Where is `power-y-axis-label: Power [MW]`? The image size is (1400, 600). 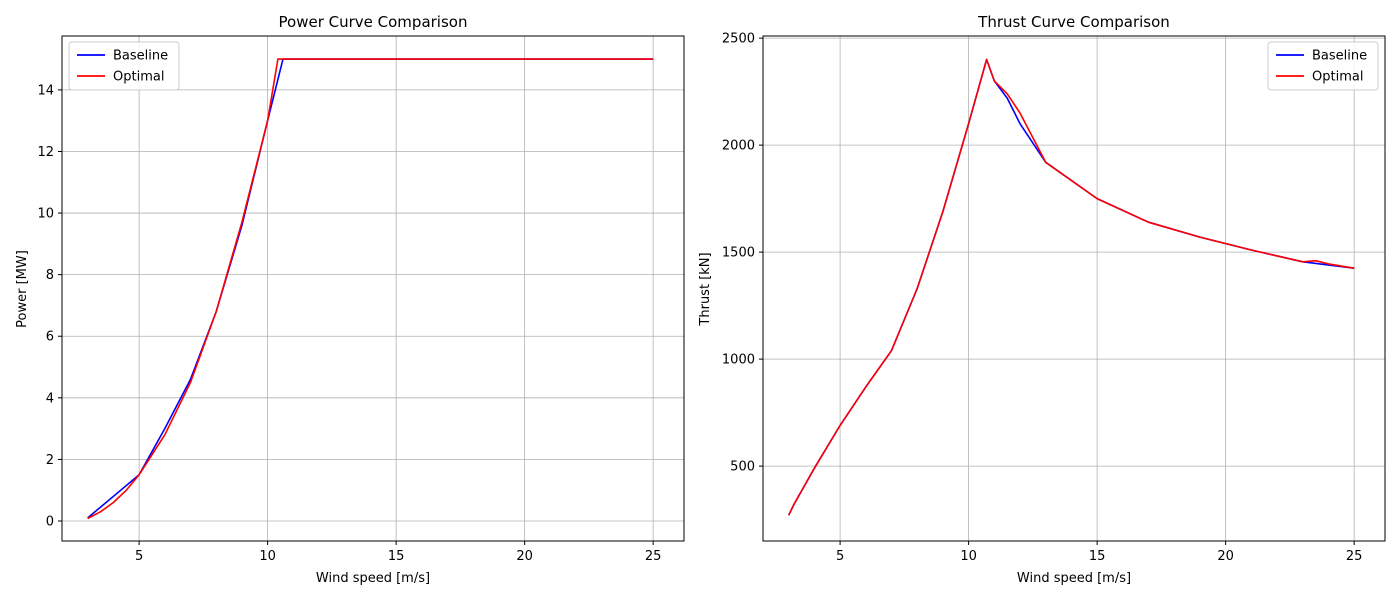
power-y-axis-label: Power [MW] is located at coordinates (22, 289).